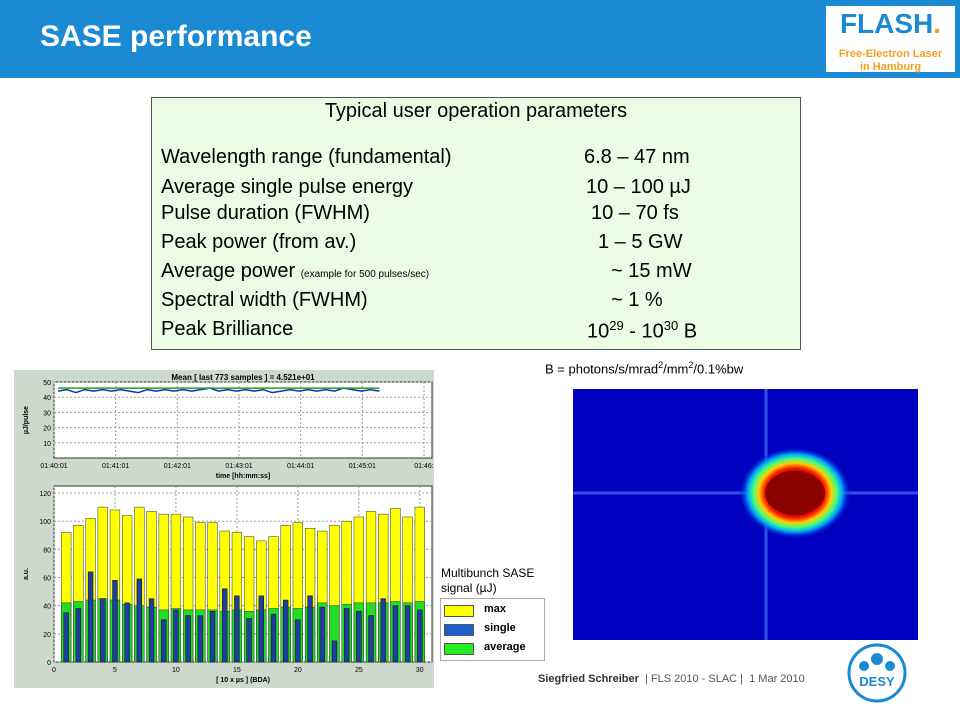  I want to click on legend-item-max: max, so click(494, 611).